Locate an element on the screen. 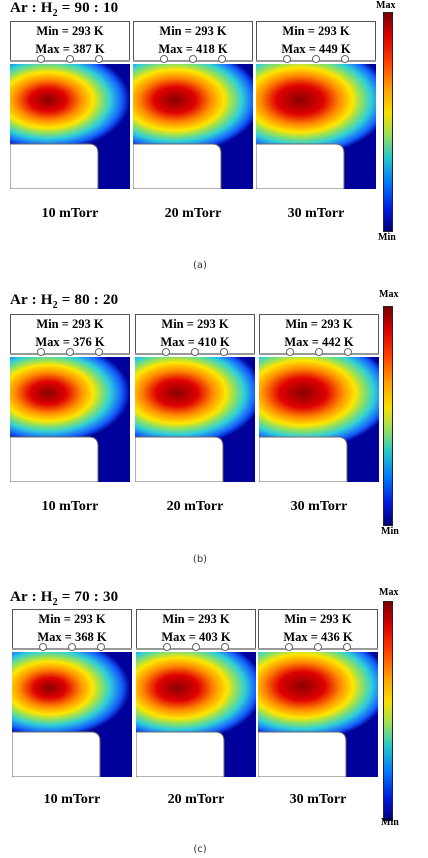  subfigure-caption: (b) is located at coordinates (200, 559).